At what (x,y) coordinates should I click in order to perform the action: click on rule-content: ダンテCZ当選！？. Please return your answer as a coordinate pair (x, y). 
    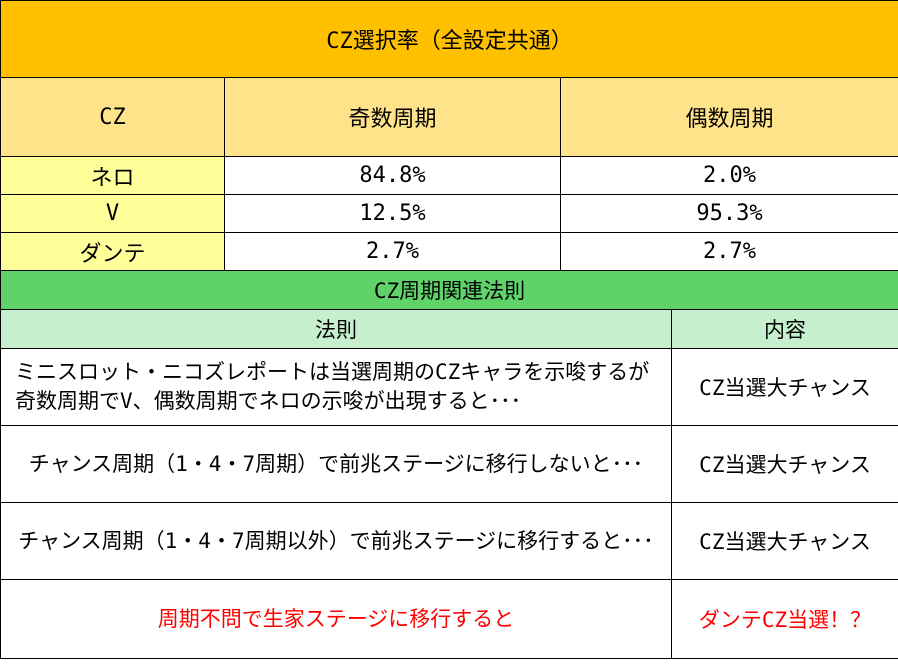
    Looking at the image, I should click on (784, 619).